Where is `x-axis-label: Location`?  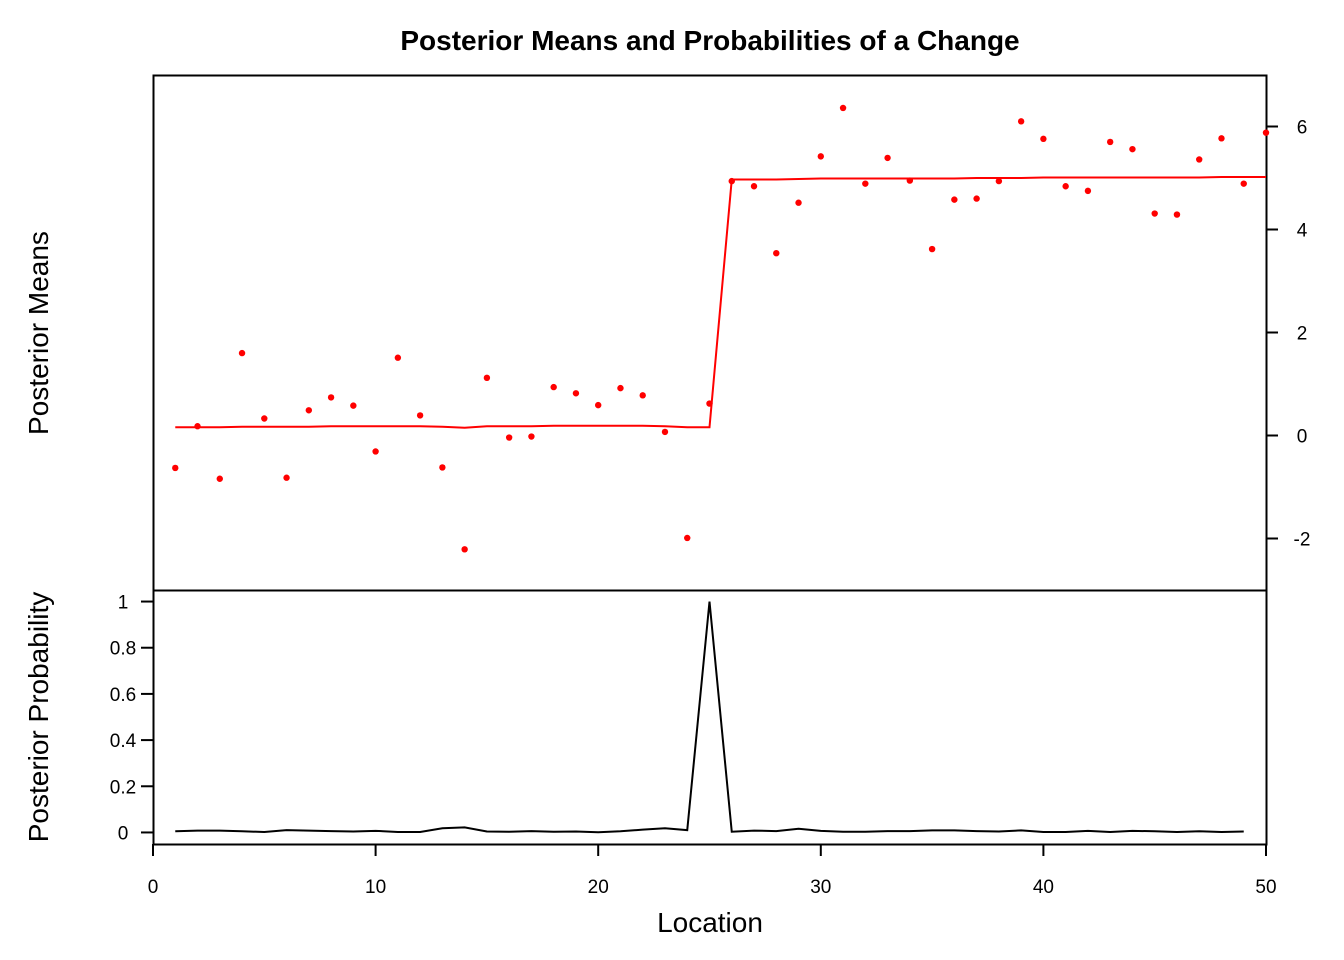
x-axis-label: Location is located at coordinates (710, 922).